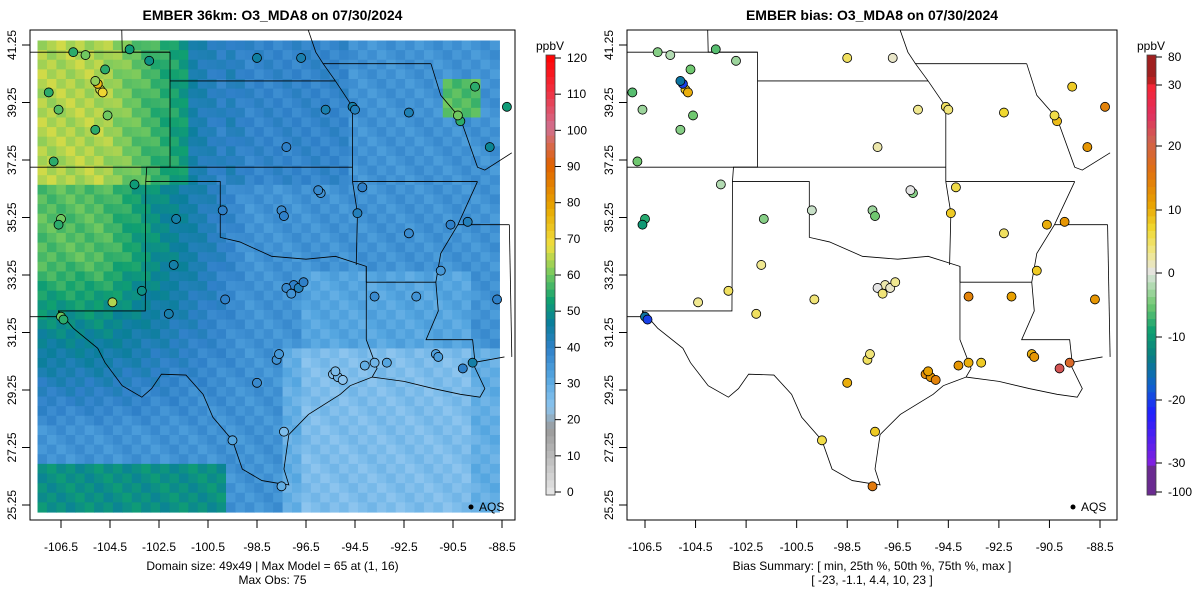  What do you see at coordinates (1175, 210) in the screenshot?
I see `colorbar-tick-label: 10` at bounding box center [1175, 210].